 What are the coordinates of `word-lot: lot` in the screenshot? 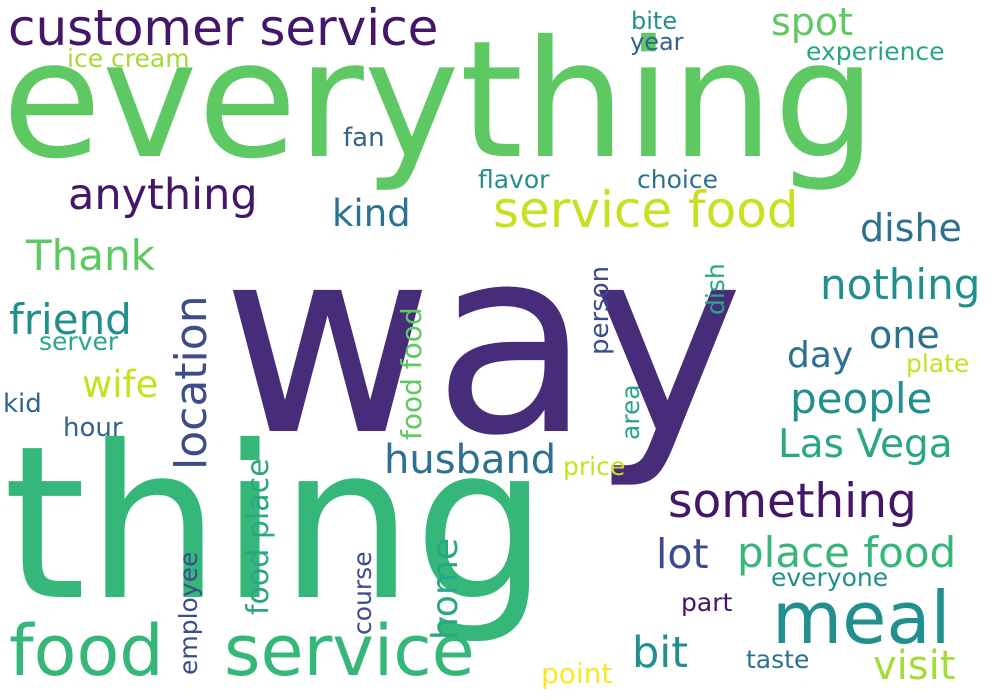 It's located at (682, 554).